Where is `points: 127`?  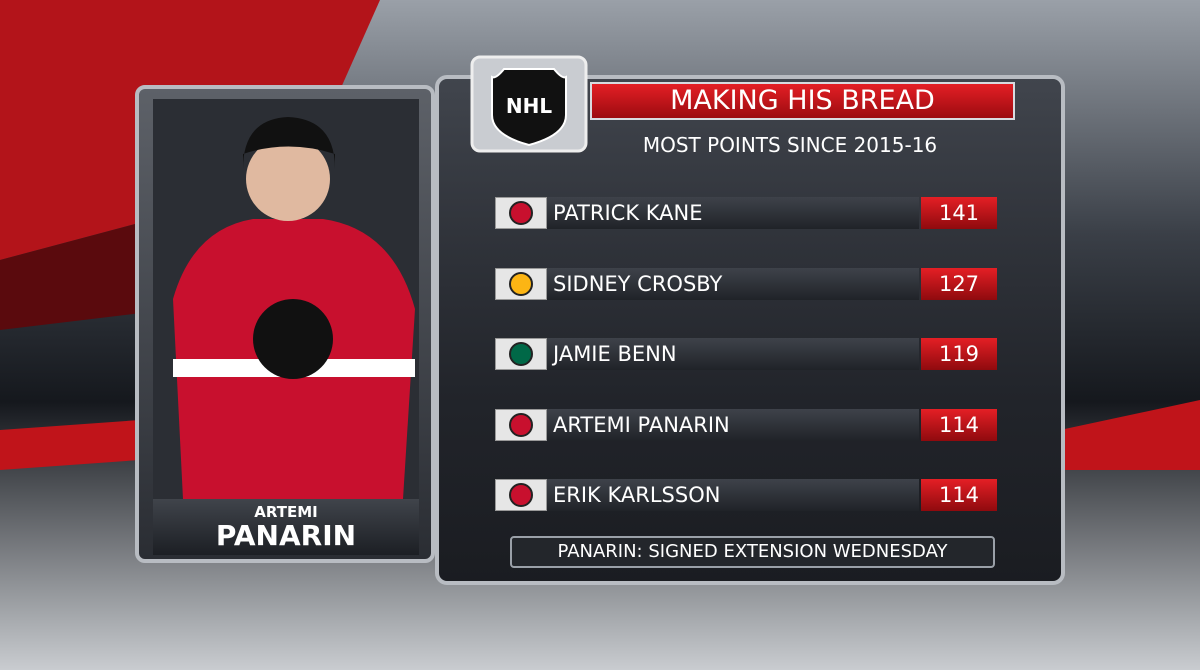
points: 127 is located at coordinates (959, 283).